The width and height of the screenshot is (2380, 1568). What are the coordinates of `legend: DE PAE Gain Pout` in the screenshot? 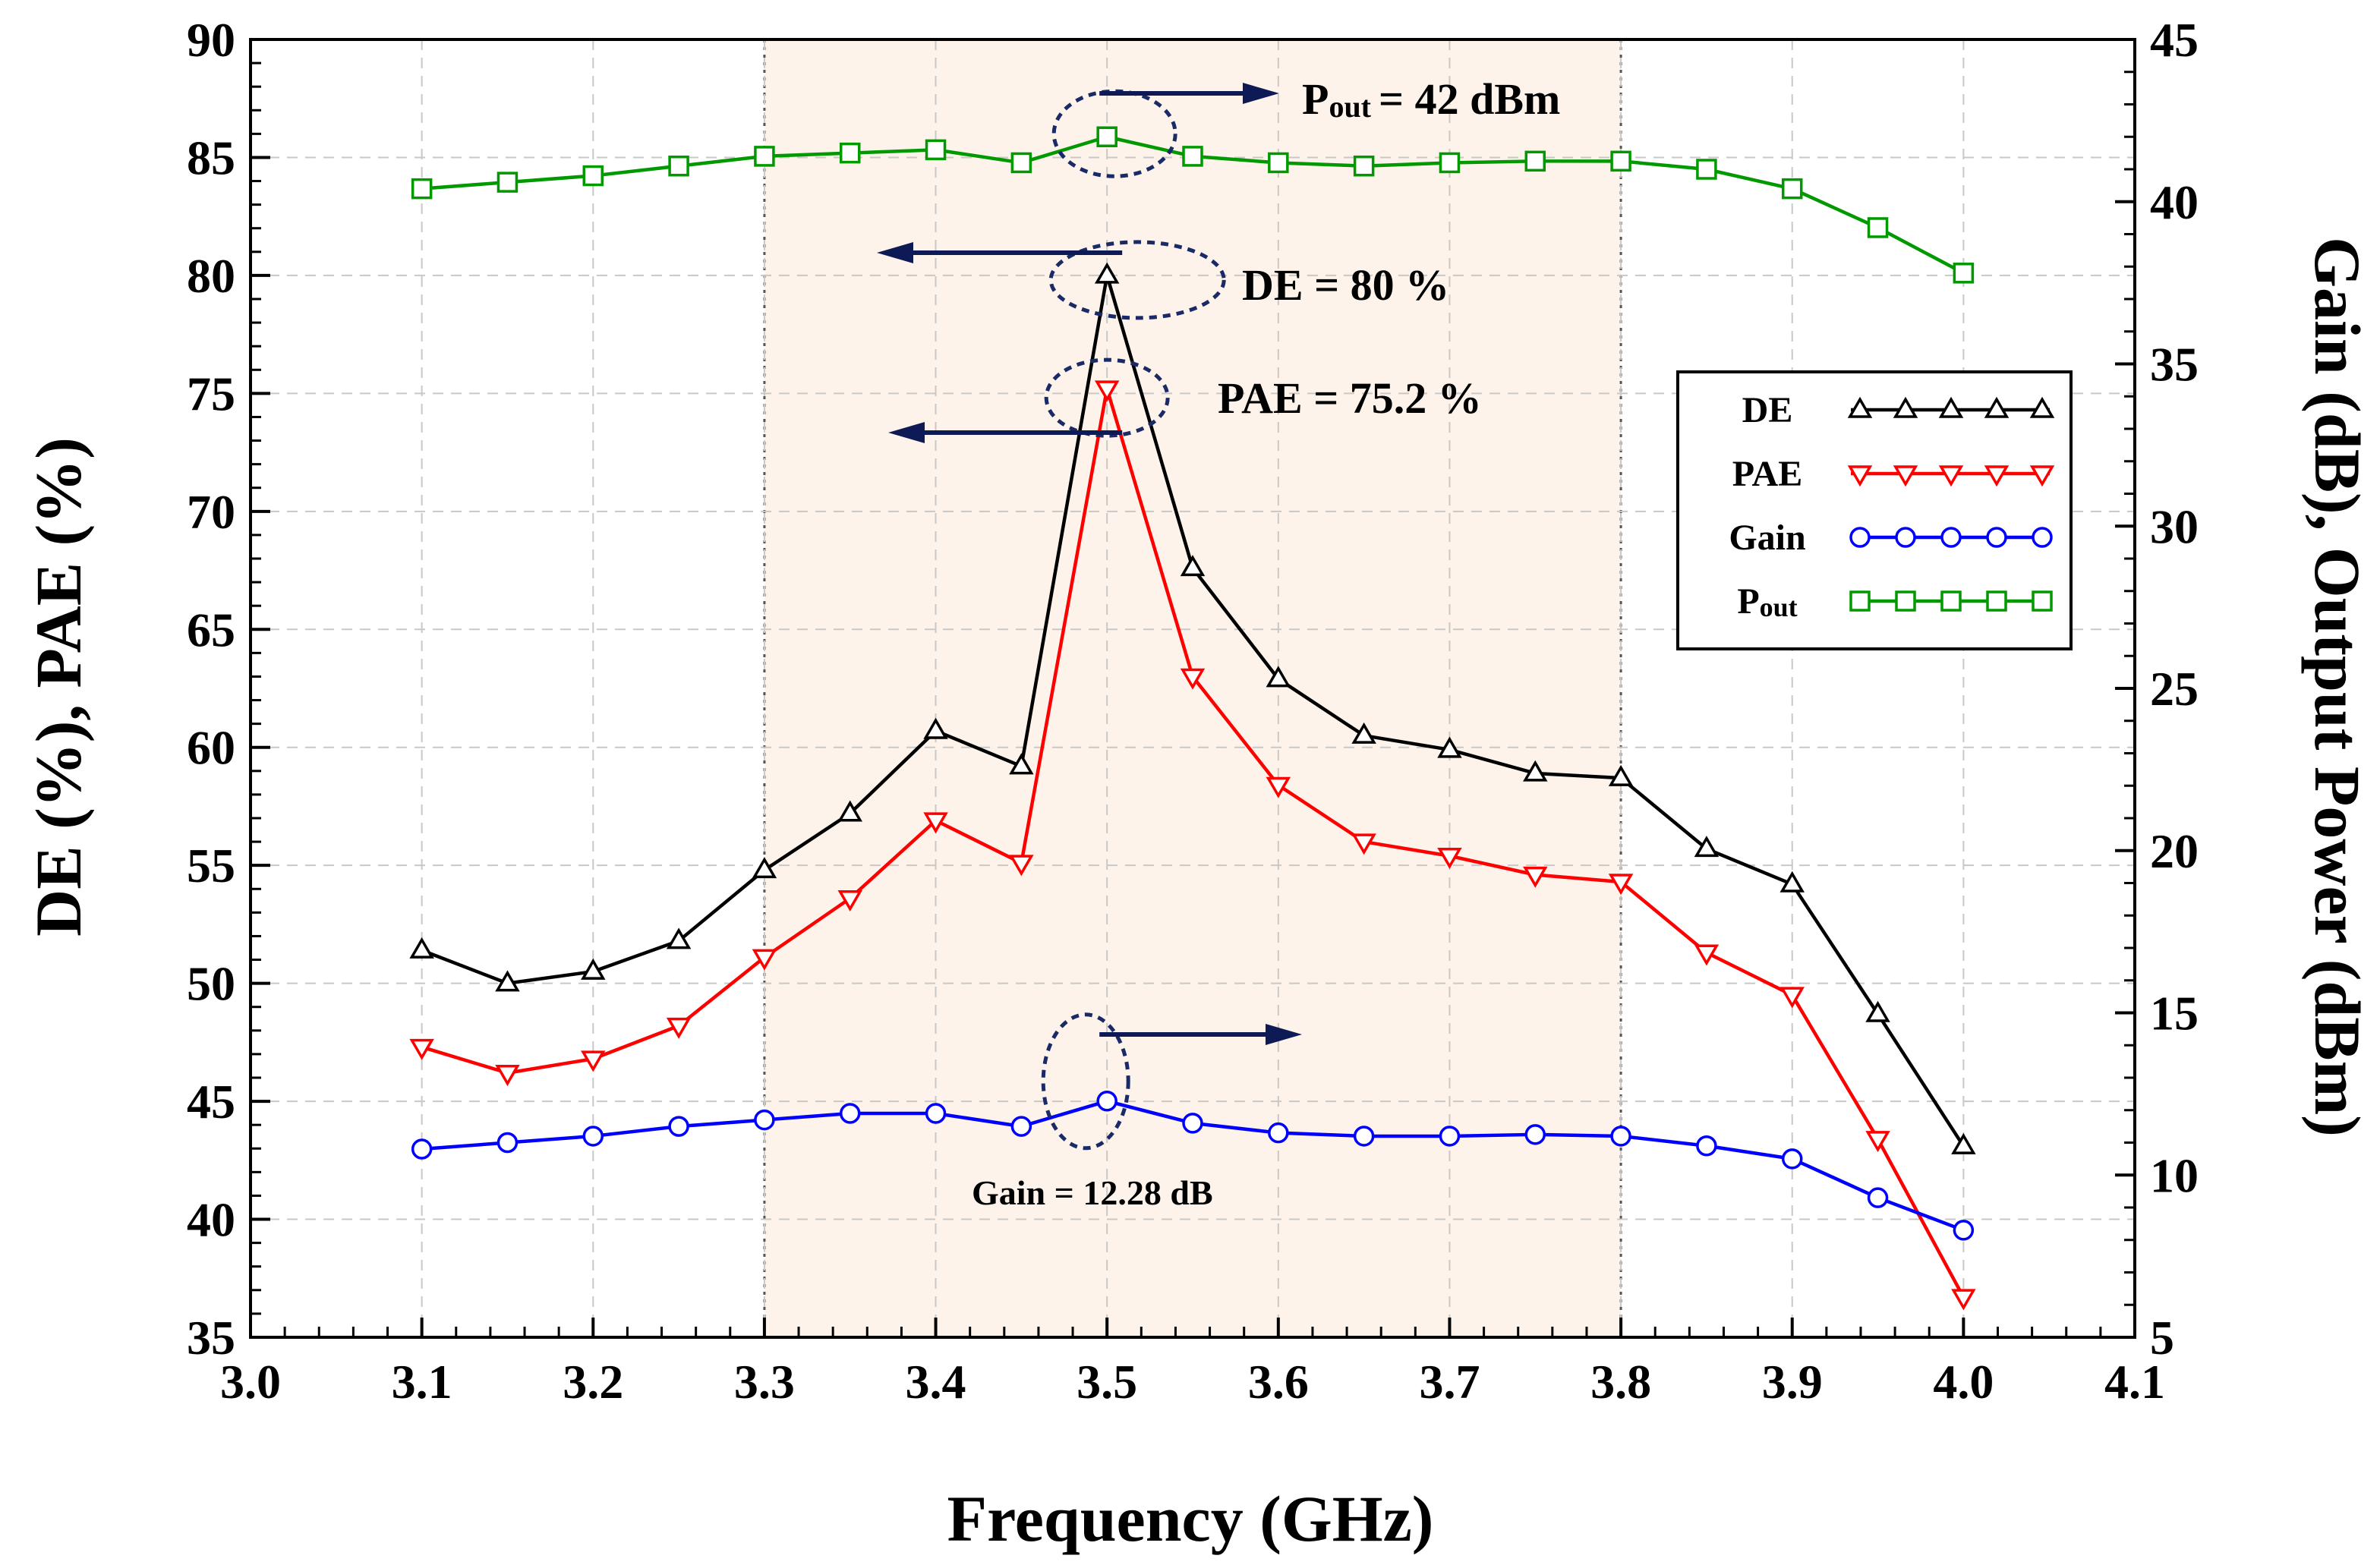 It's located at (1875, 510).